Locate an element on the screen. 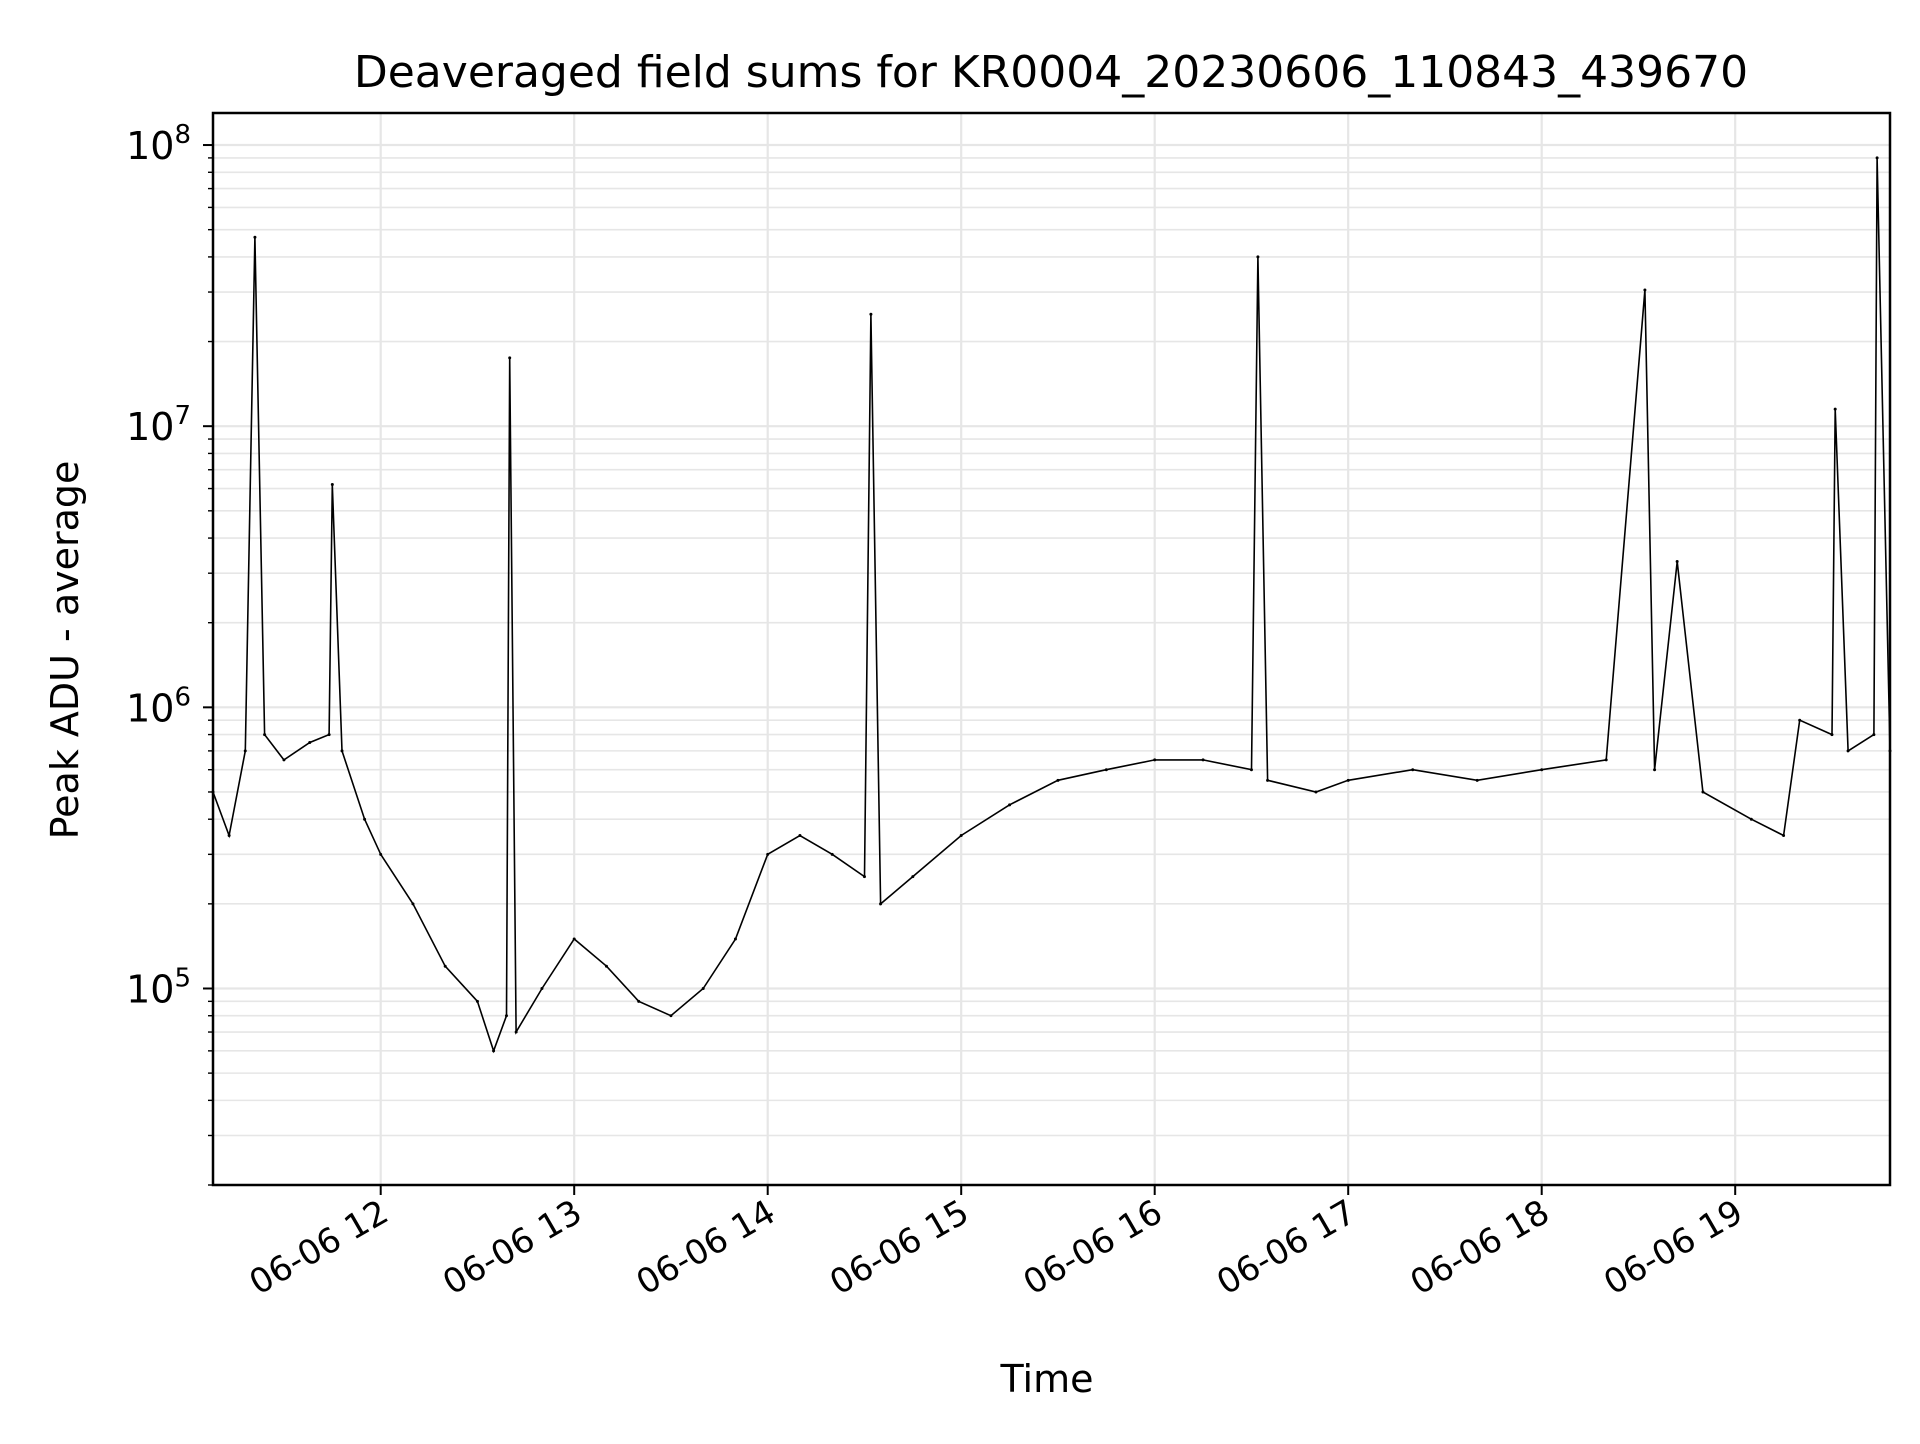 The image size is (1920, 1444). y-tick-label: 107 is located at coordinates (158, 425).